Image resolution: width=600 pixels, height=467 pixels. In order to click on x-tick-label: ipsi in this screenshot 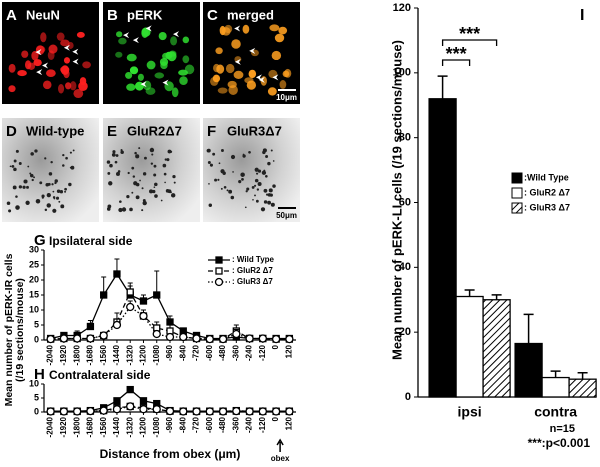, I will do `click(470, 412)`.